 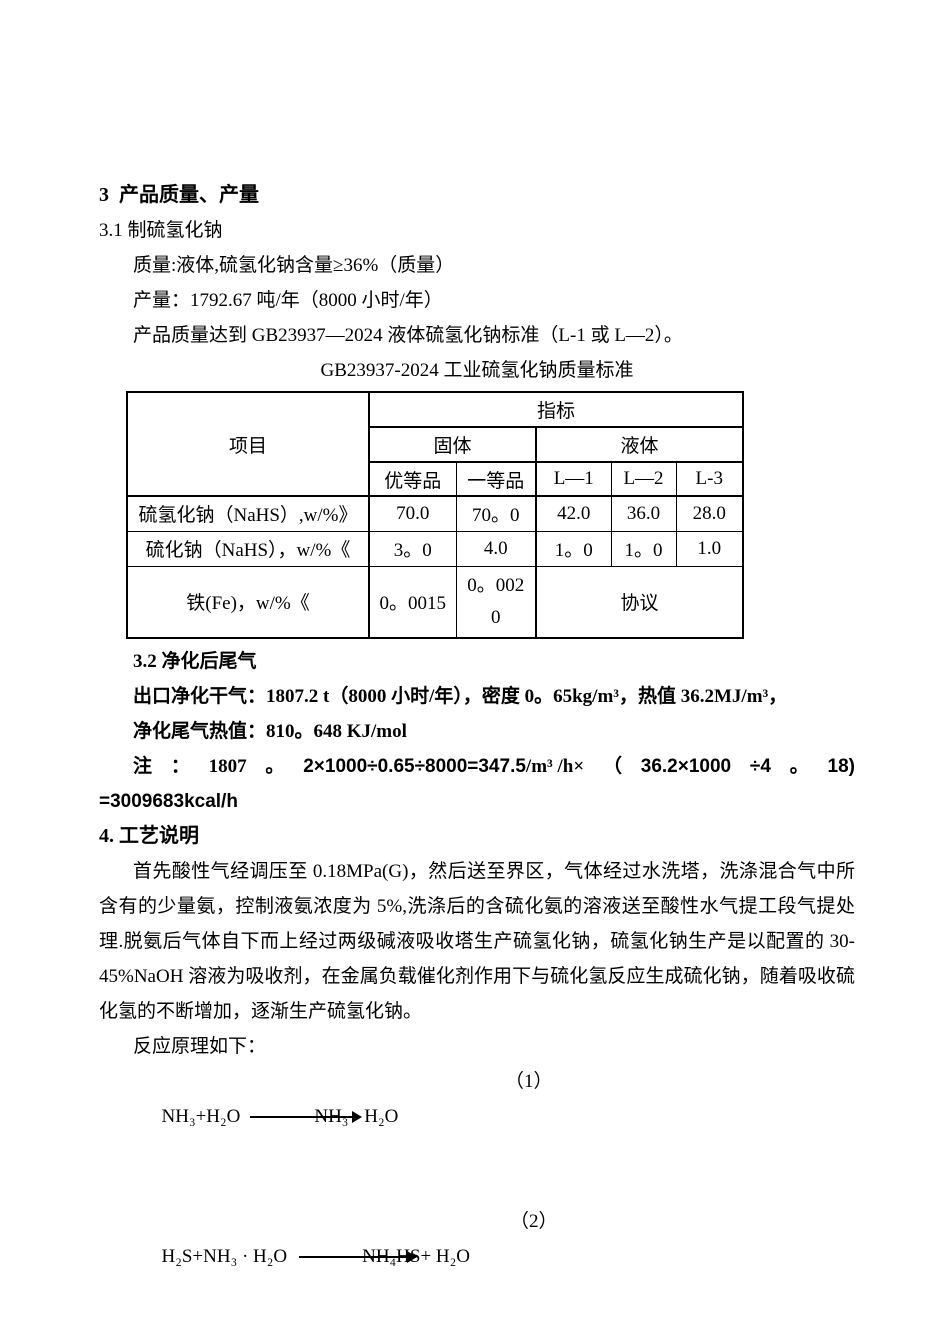 What do you see at coordinates (709, 548) in the screenshot?
I see `cell-value: 1.0` at bounding box center [709, 548].